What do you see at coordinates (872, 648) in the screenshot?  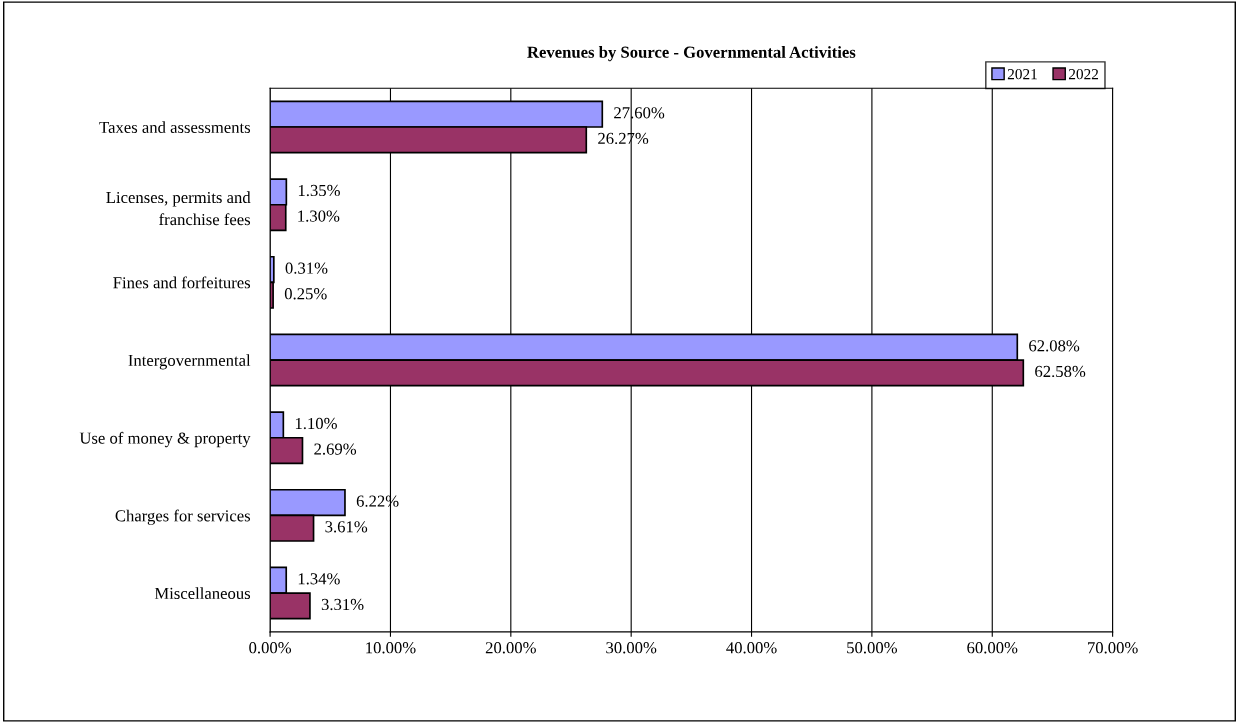 I see `x-tick-label: 50.00%` at bounding box center [872, 648].